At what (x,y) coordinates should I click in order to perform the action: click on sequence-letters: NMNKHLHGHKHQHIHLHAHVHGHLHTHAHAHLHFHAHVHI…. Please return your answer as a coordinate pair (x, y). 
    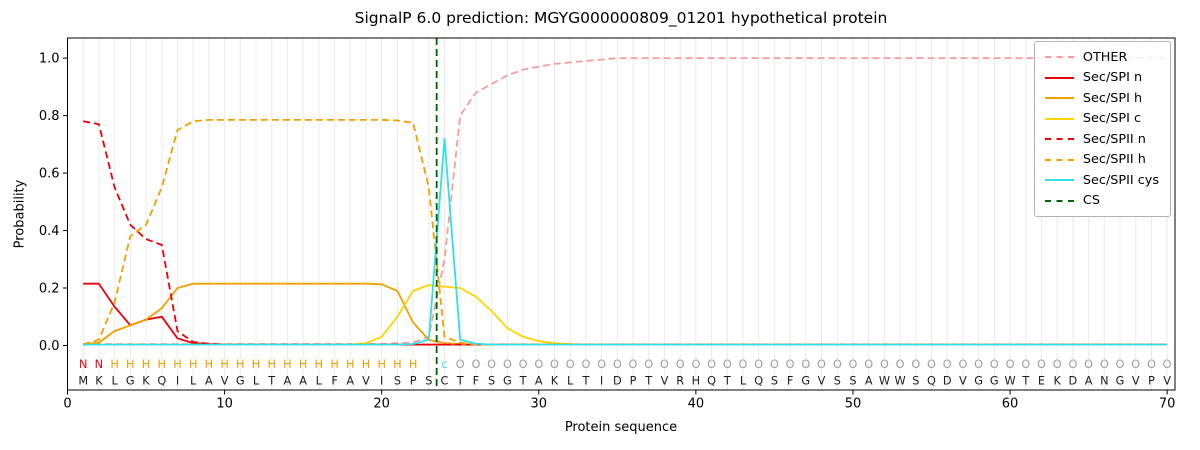
    Looking at the image, I should click on (624, 372).